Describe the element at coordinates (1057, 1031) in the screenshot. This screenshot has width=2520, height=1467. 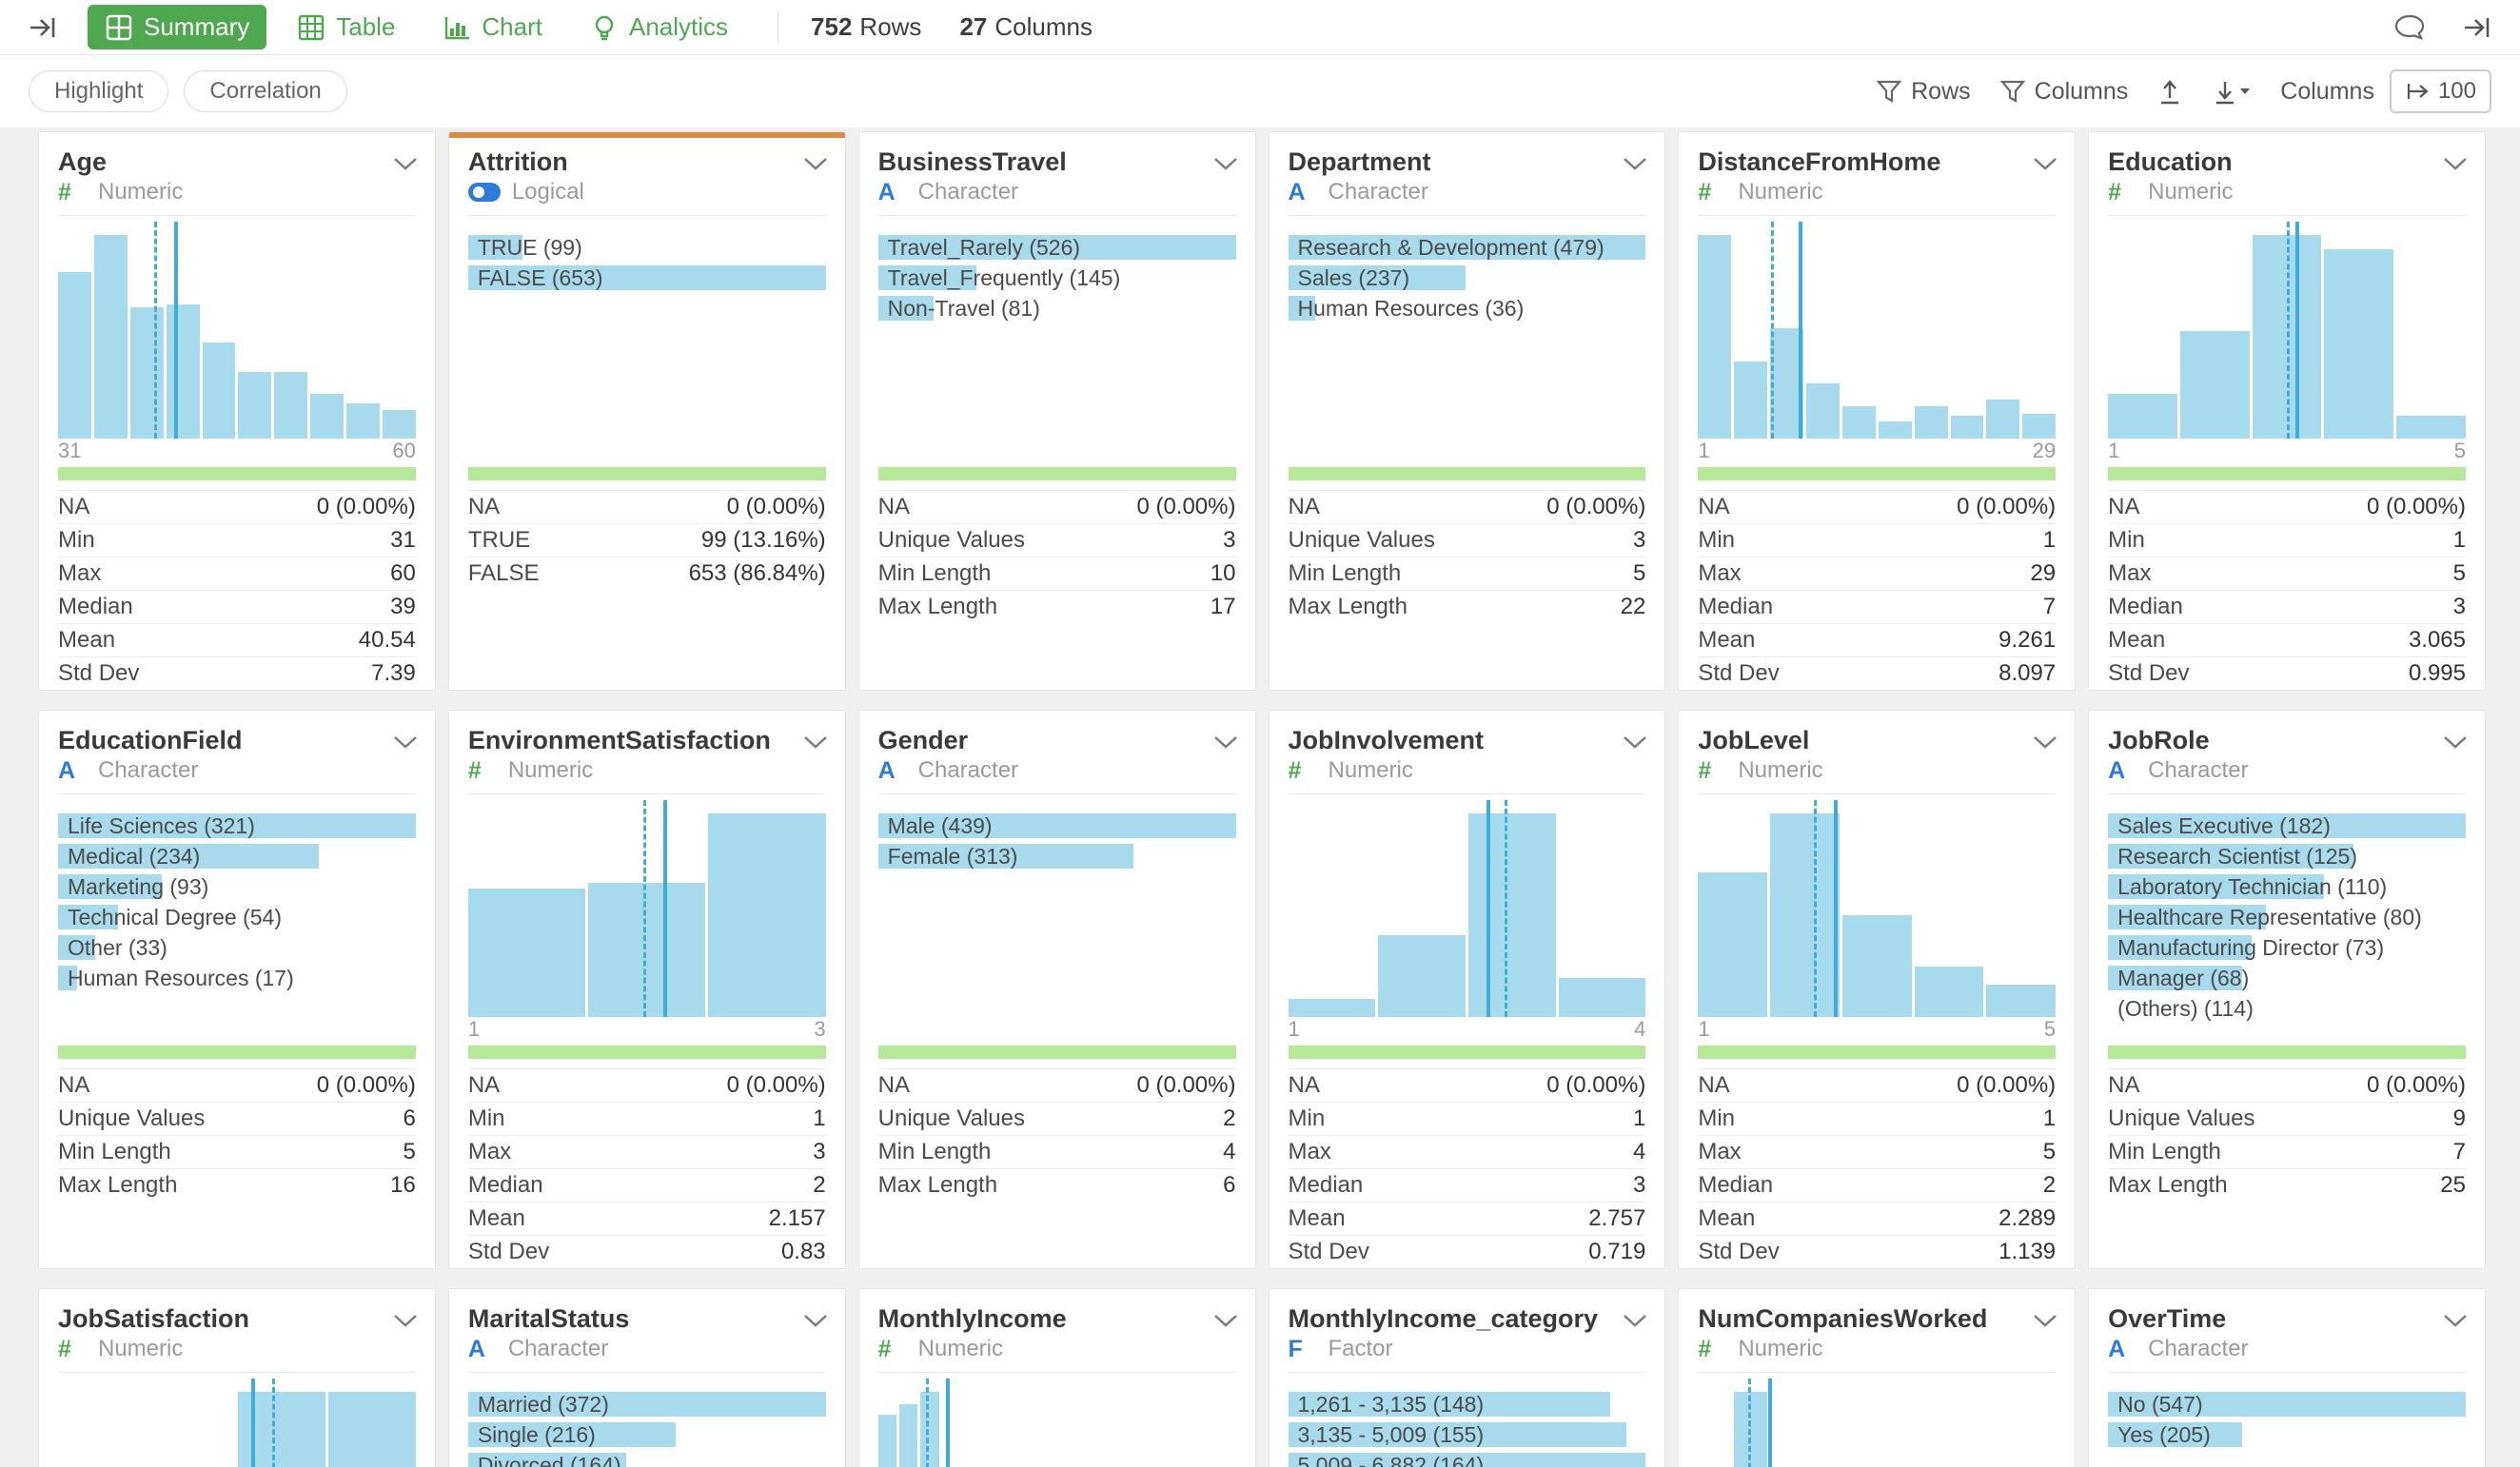
I see `x-axis-labels` at that location.